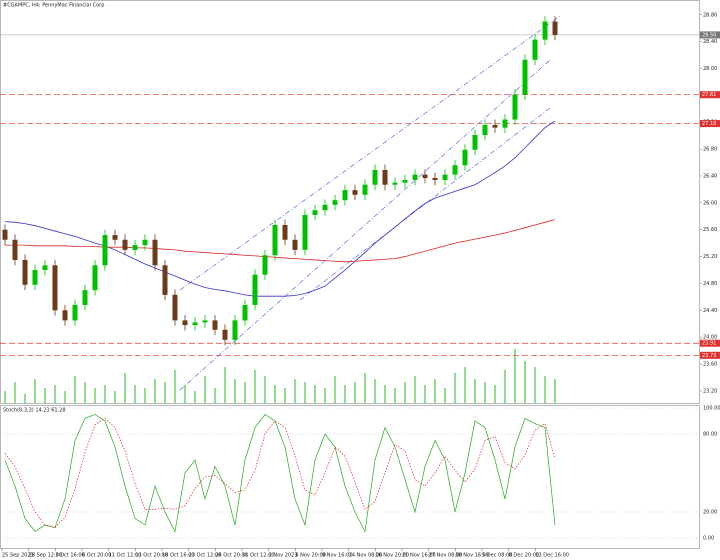  I want to click on x-tick-label: 16 Nov 20:00, so click(392, 556).